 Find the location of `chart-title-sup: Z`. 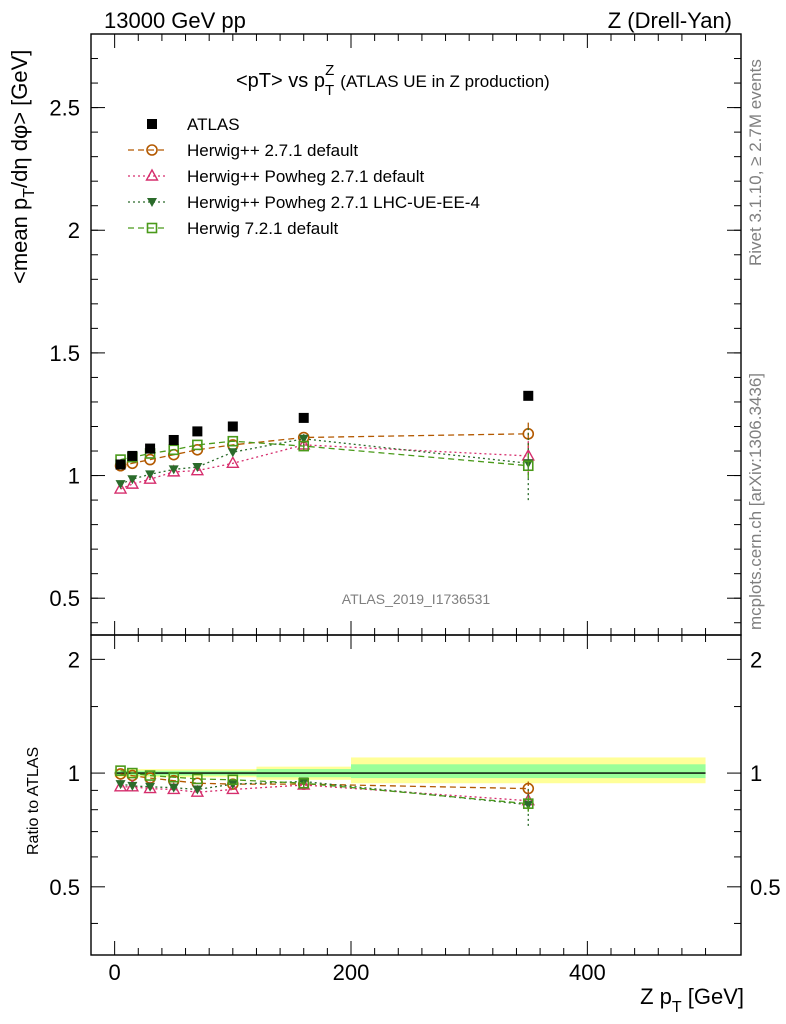

chart-title-sup: Z is located at coordinates (329, 70).